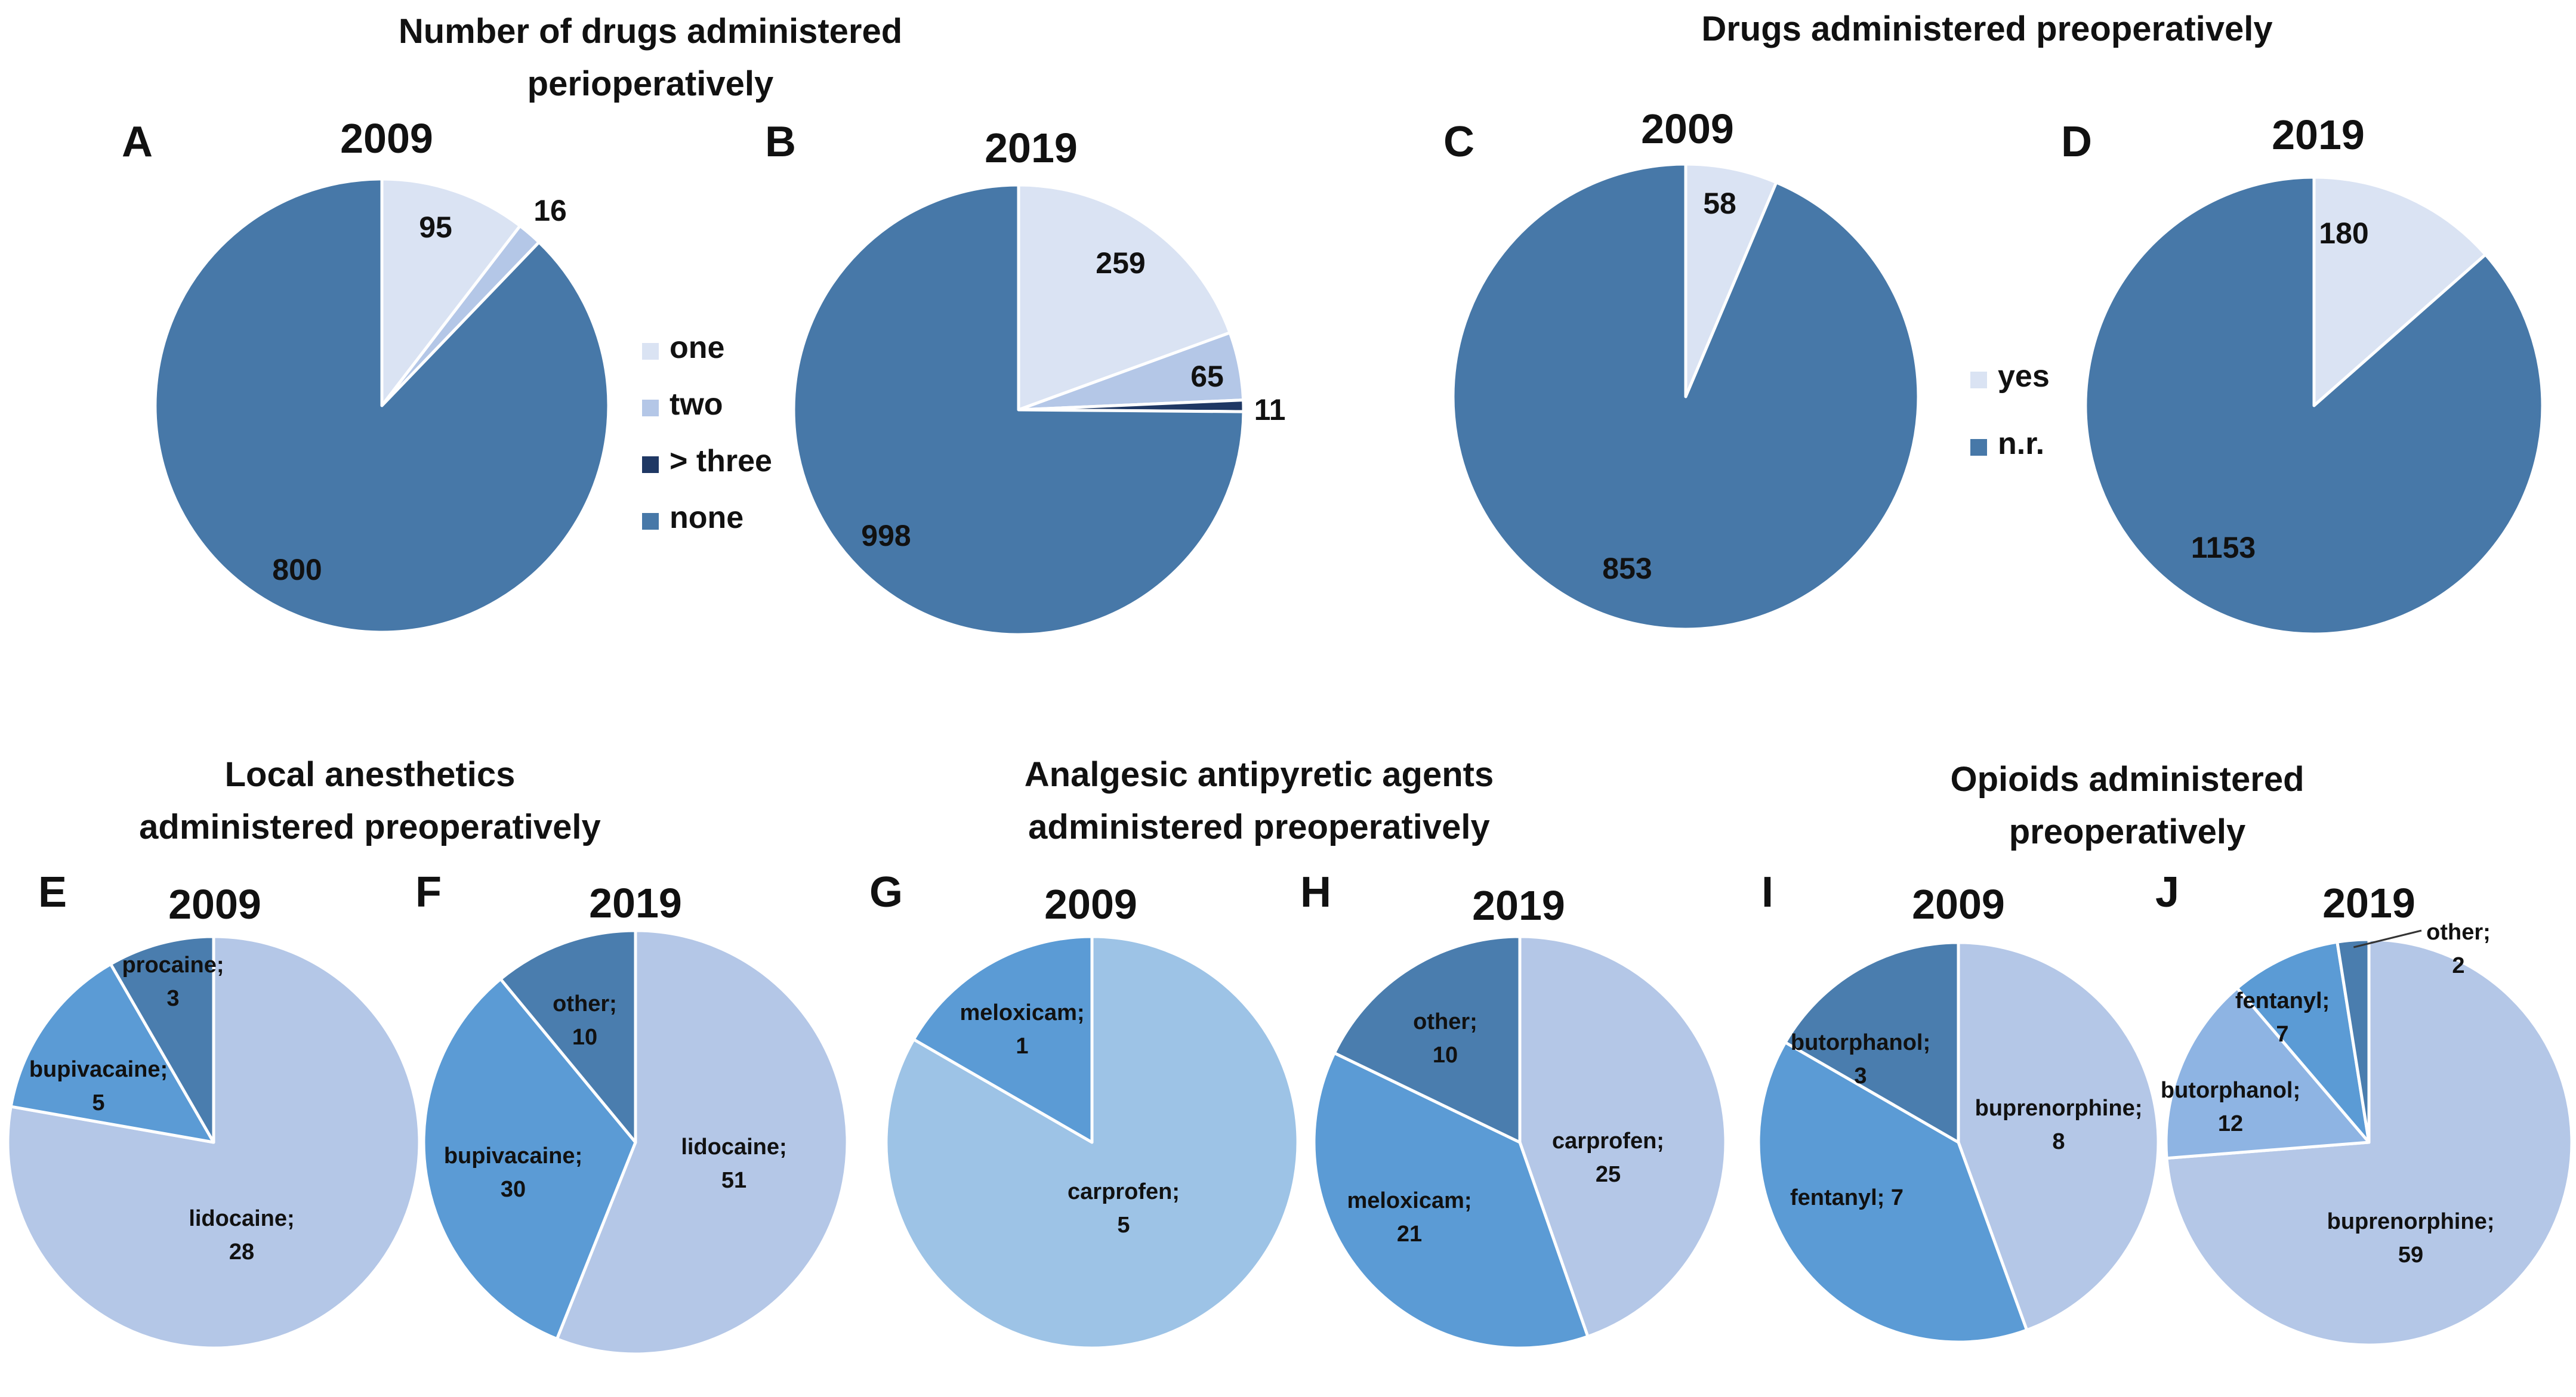 This screenshot has width=2576, height=1397. I want to click on pie-chart-g: G 2009 carprofen; 5 meloxicam; 1, so click(1084, 1109).